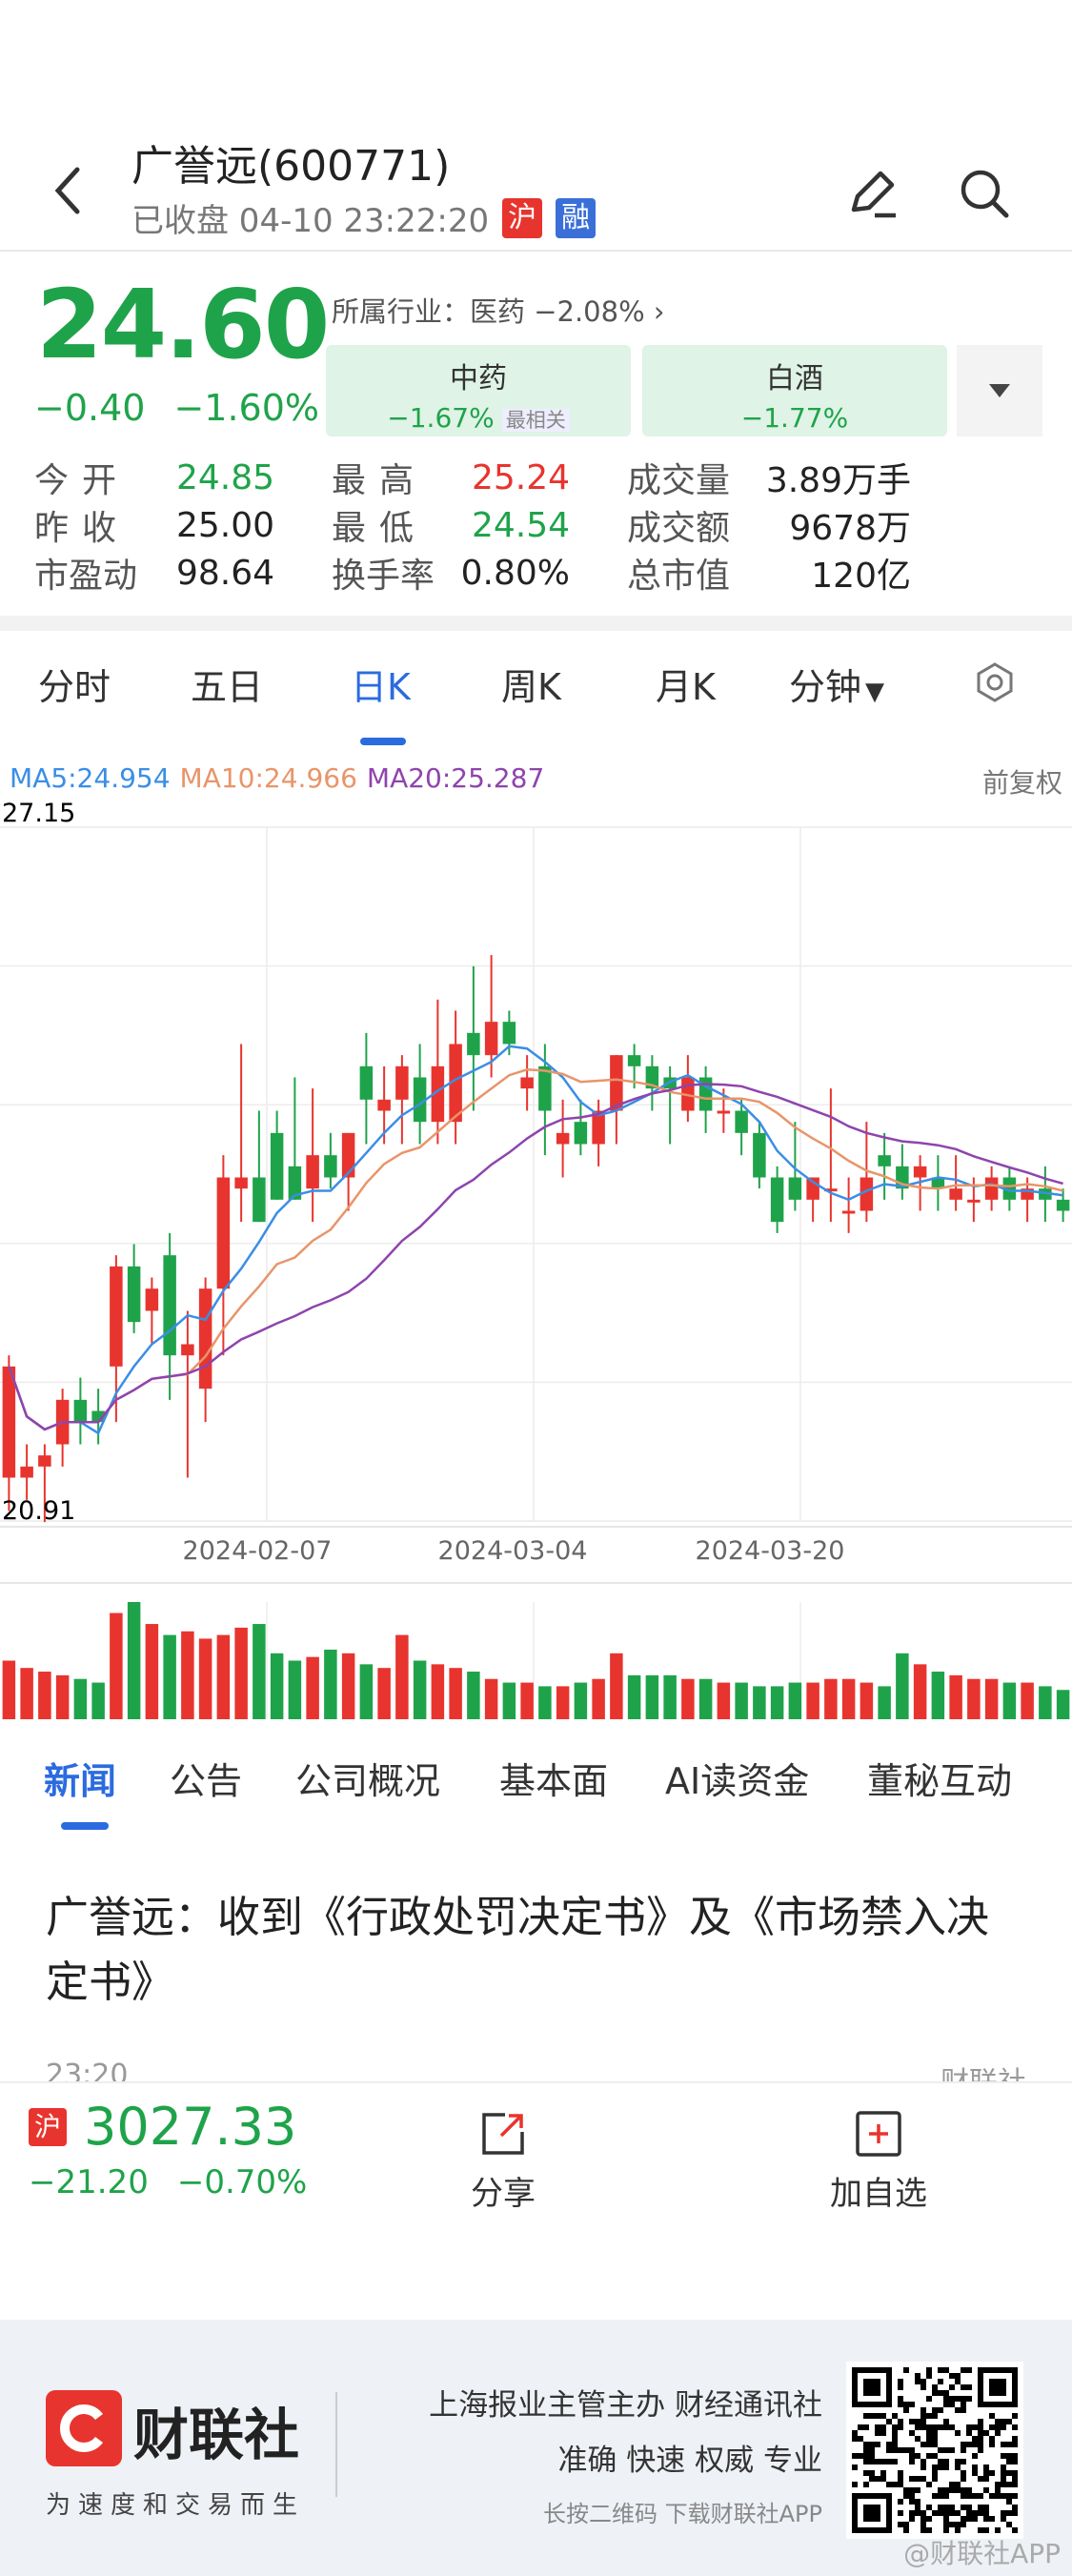 The width and height of the screenshot is (1072, 2576). What do you see at coordinates (686, 687) in the screenshot?
I see `tab-monthly-k: 月K` at bounding box center [686, 687].